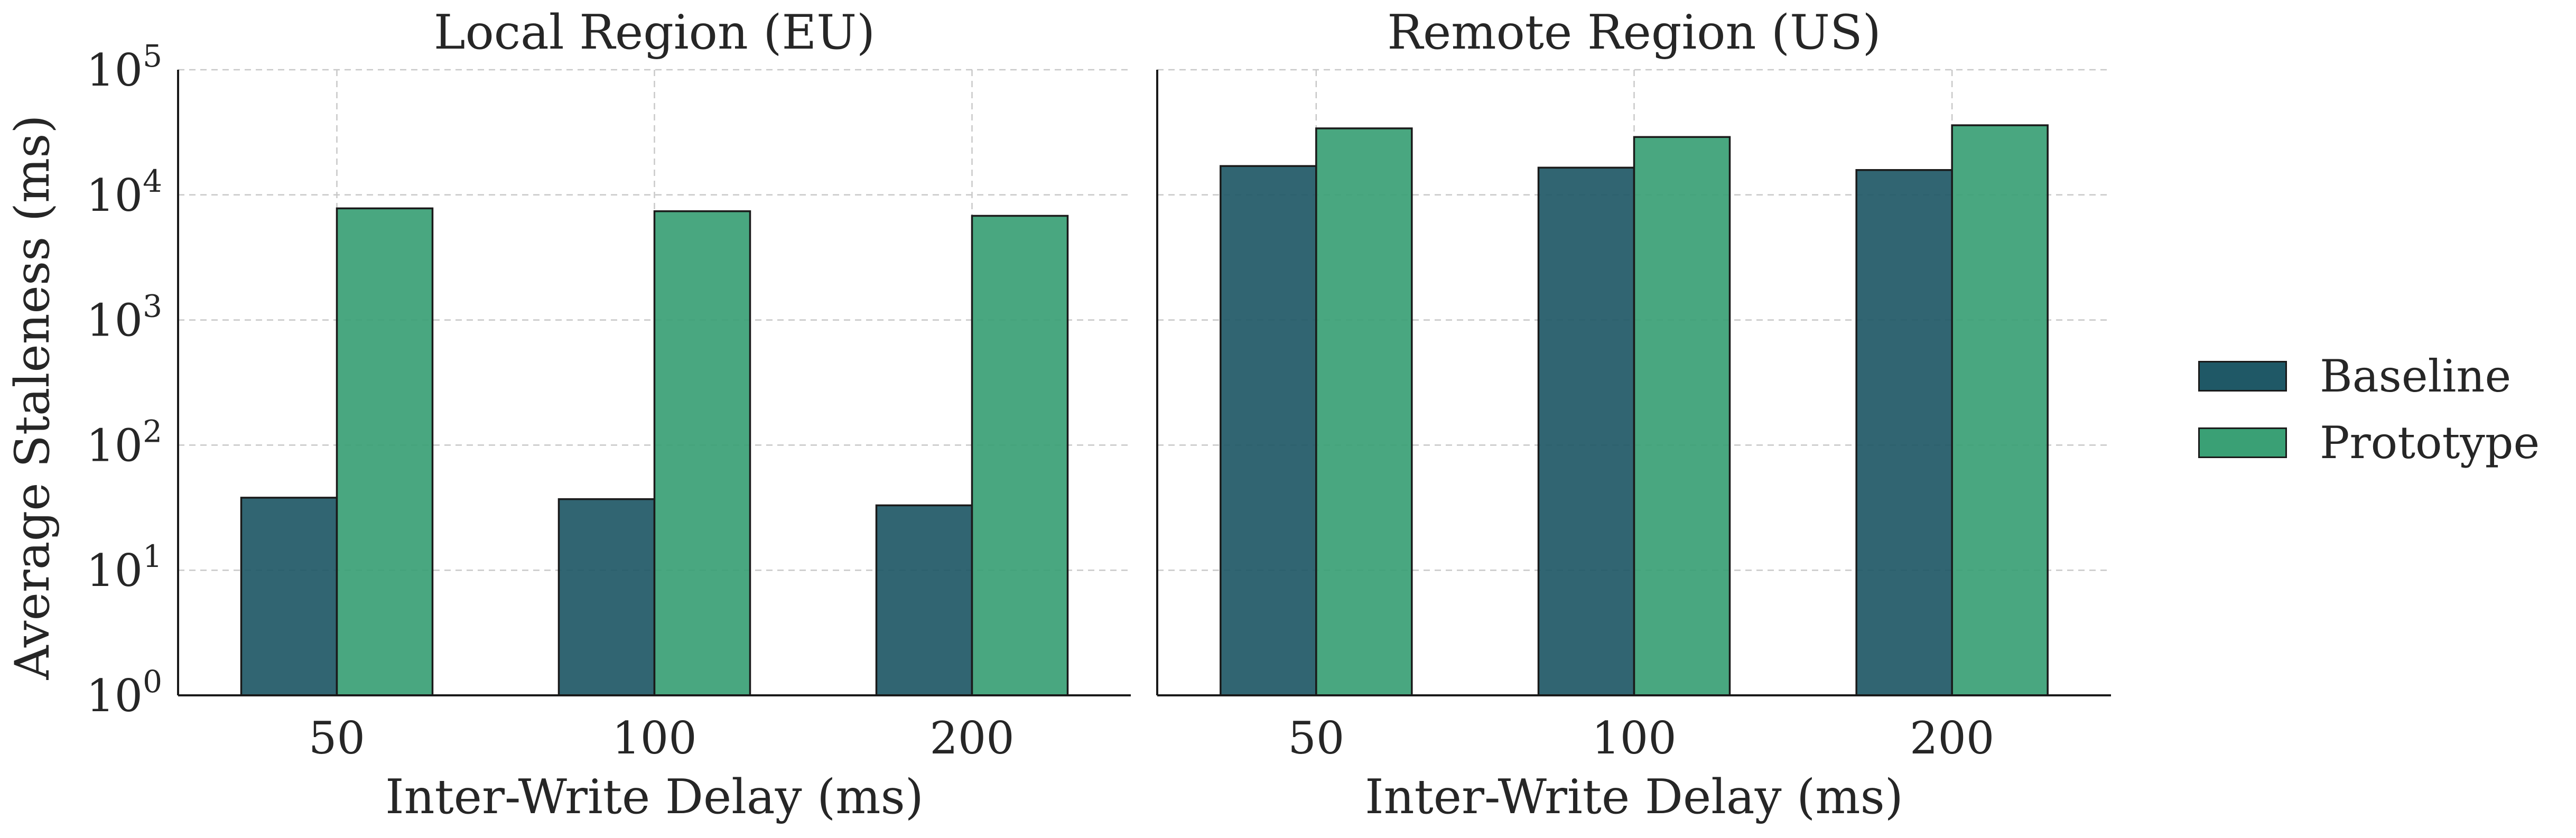 Image resolution: width=2576 pixels, height=838 pixels. I want to click on legend: Baseline Prototype, so click(2383, 419).